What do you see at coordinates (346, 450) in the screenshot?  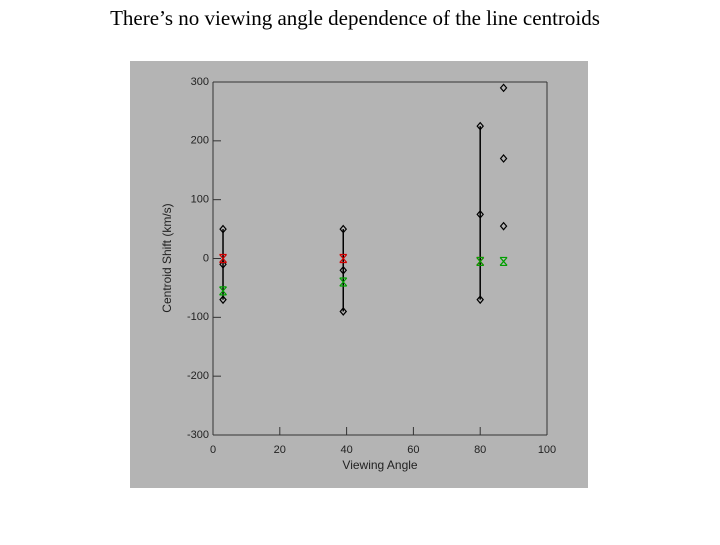 I see `x-tick-label: 40` at bounding box center [346, 450].